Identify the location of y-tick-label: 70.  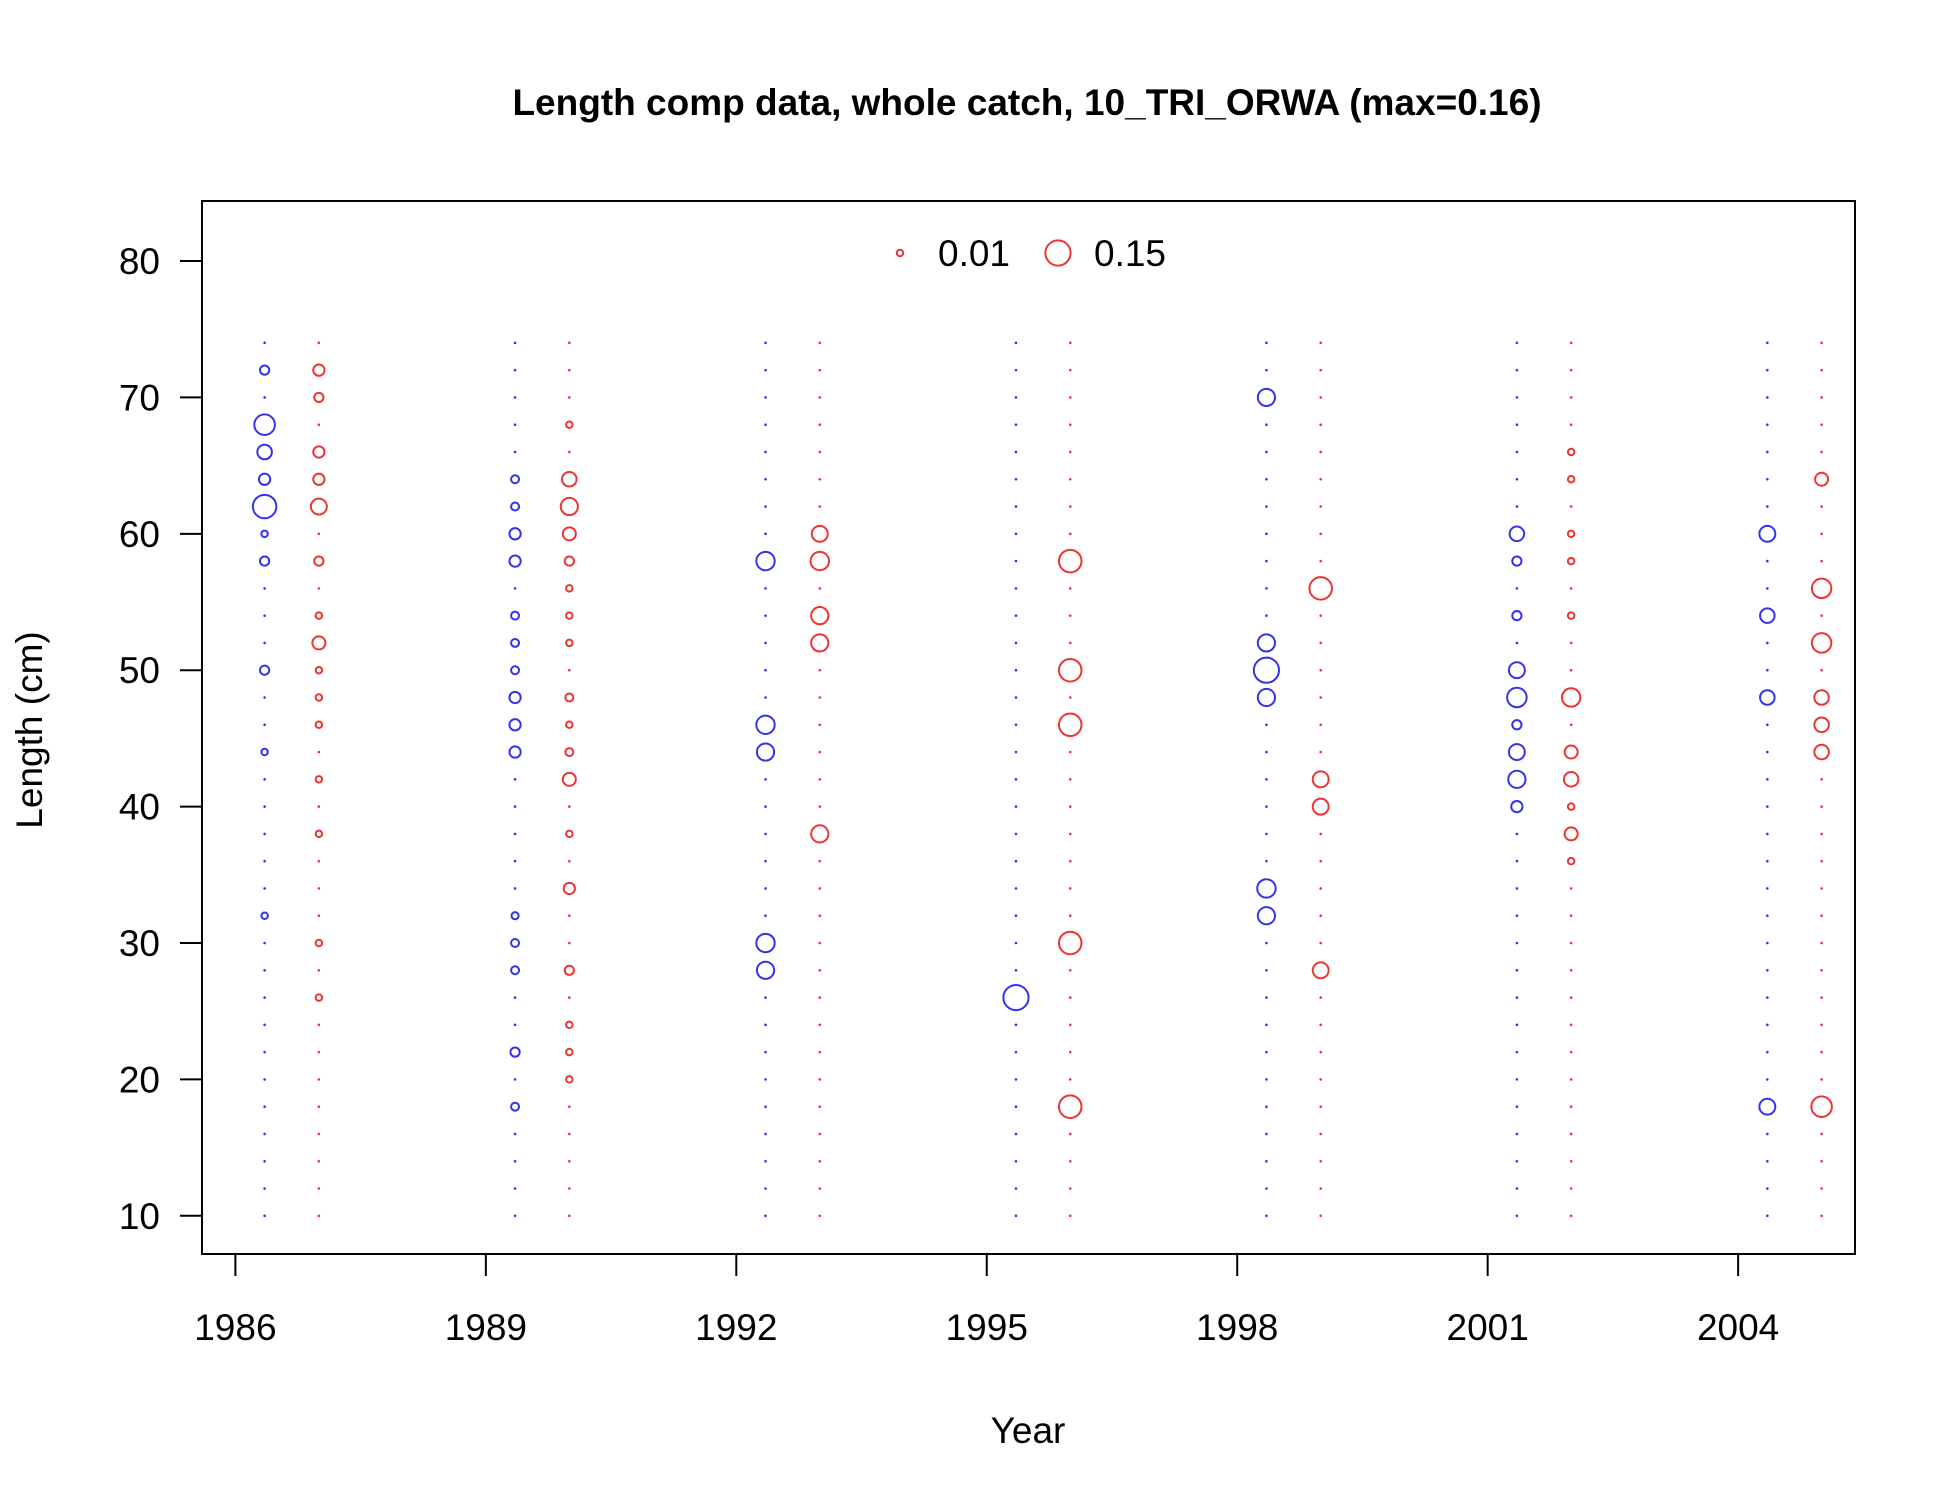
(139, 397).